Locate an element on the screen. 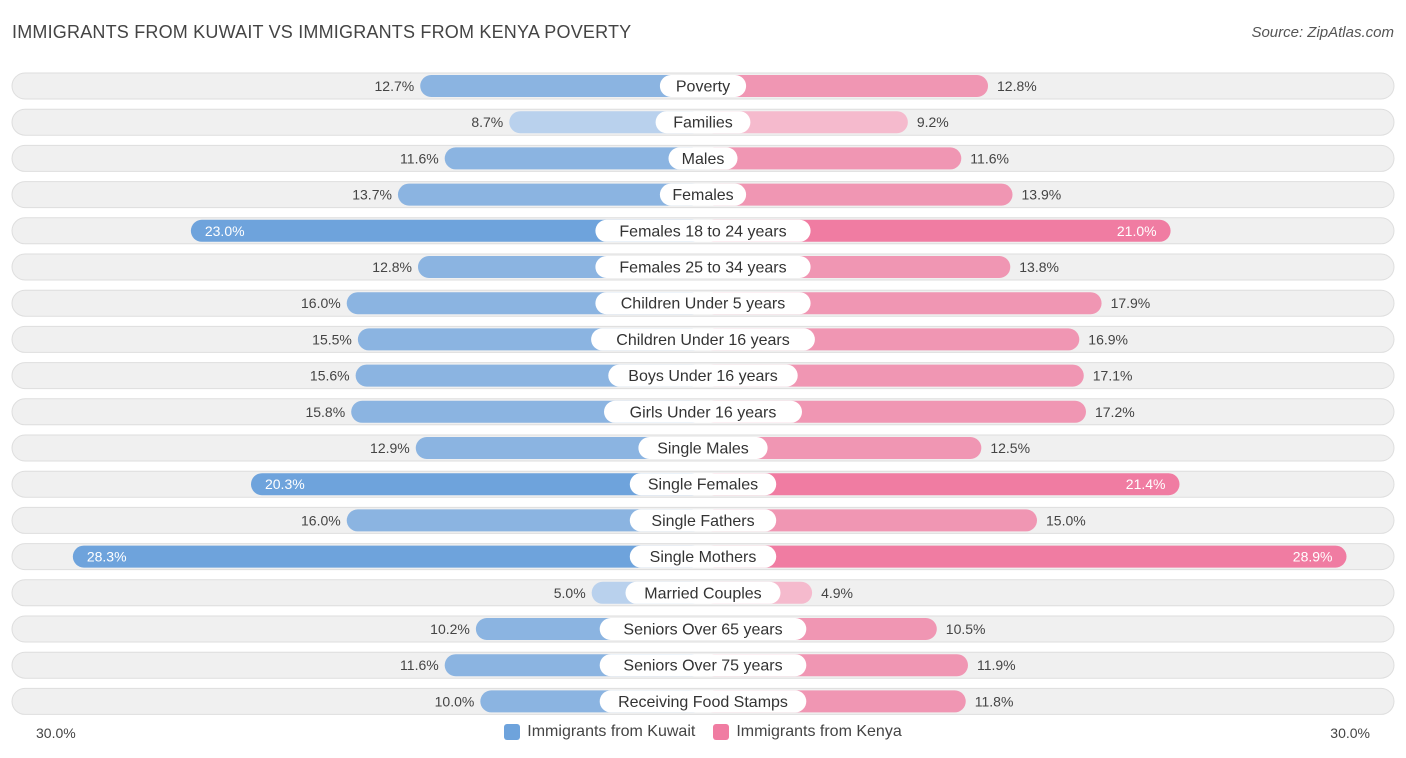  value-label-kenya: 11.9% is located at coordinates (996, 665).